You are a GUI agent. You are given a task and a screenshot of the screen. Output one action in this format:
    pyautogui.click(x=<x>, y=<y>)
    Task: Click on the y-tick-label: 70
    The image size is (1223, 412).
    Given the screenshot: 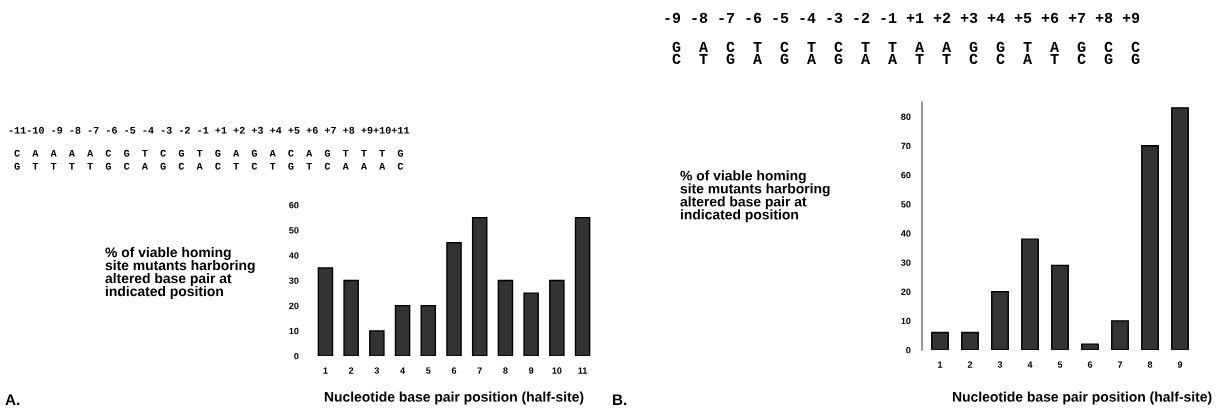 What is the action you would take?
    pyautogui.click(x=906, y=146)
    